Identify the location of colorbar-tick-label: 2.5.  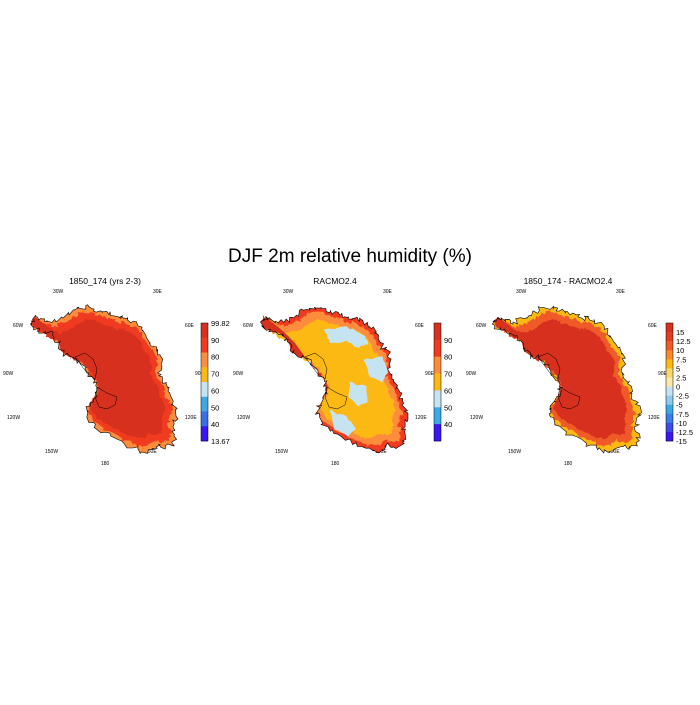
(681, 377).